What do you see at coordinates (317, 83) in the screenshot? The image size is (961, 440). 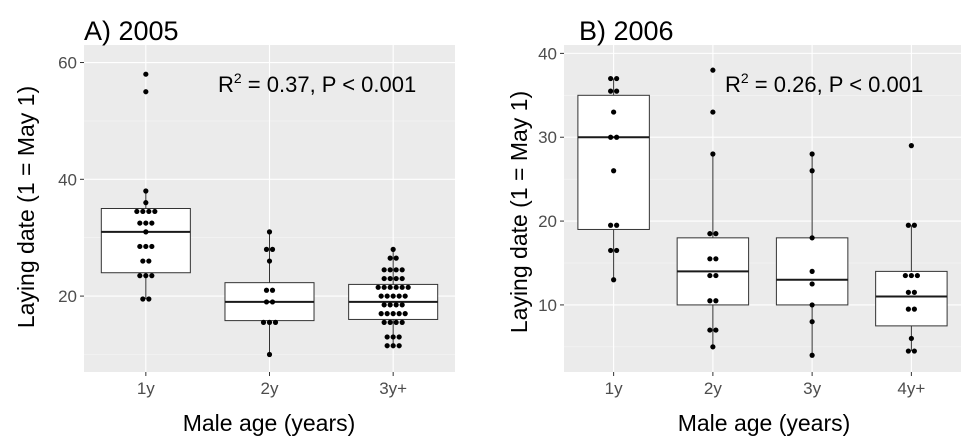 I see `stats-annotation: R2 = 0.37, P < 0.001` at bounding box center [317, 83].